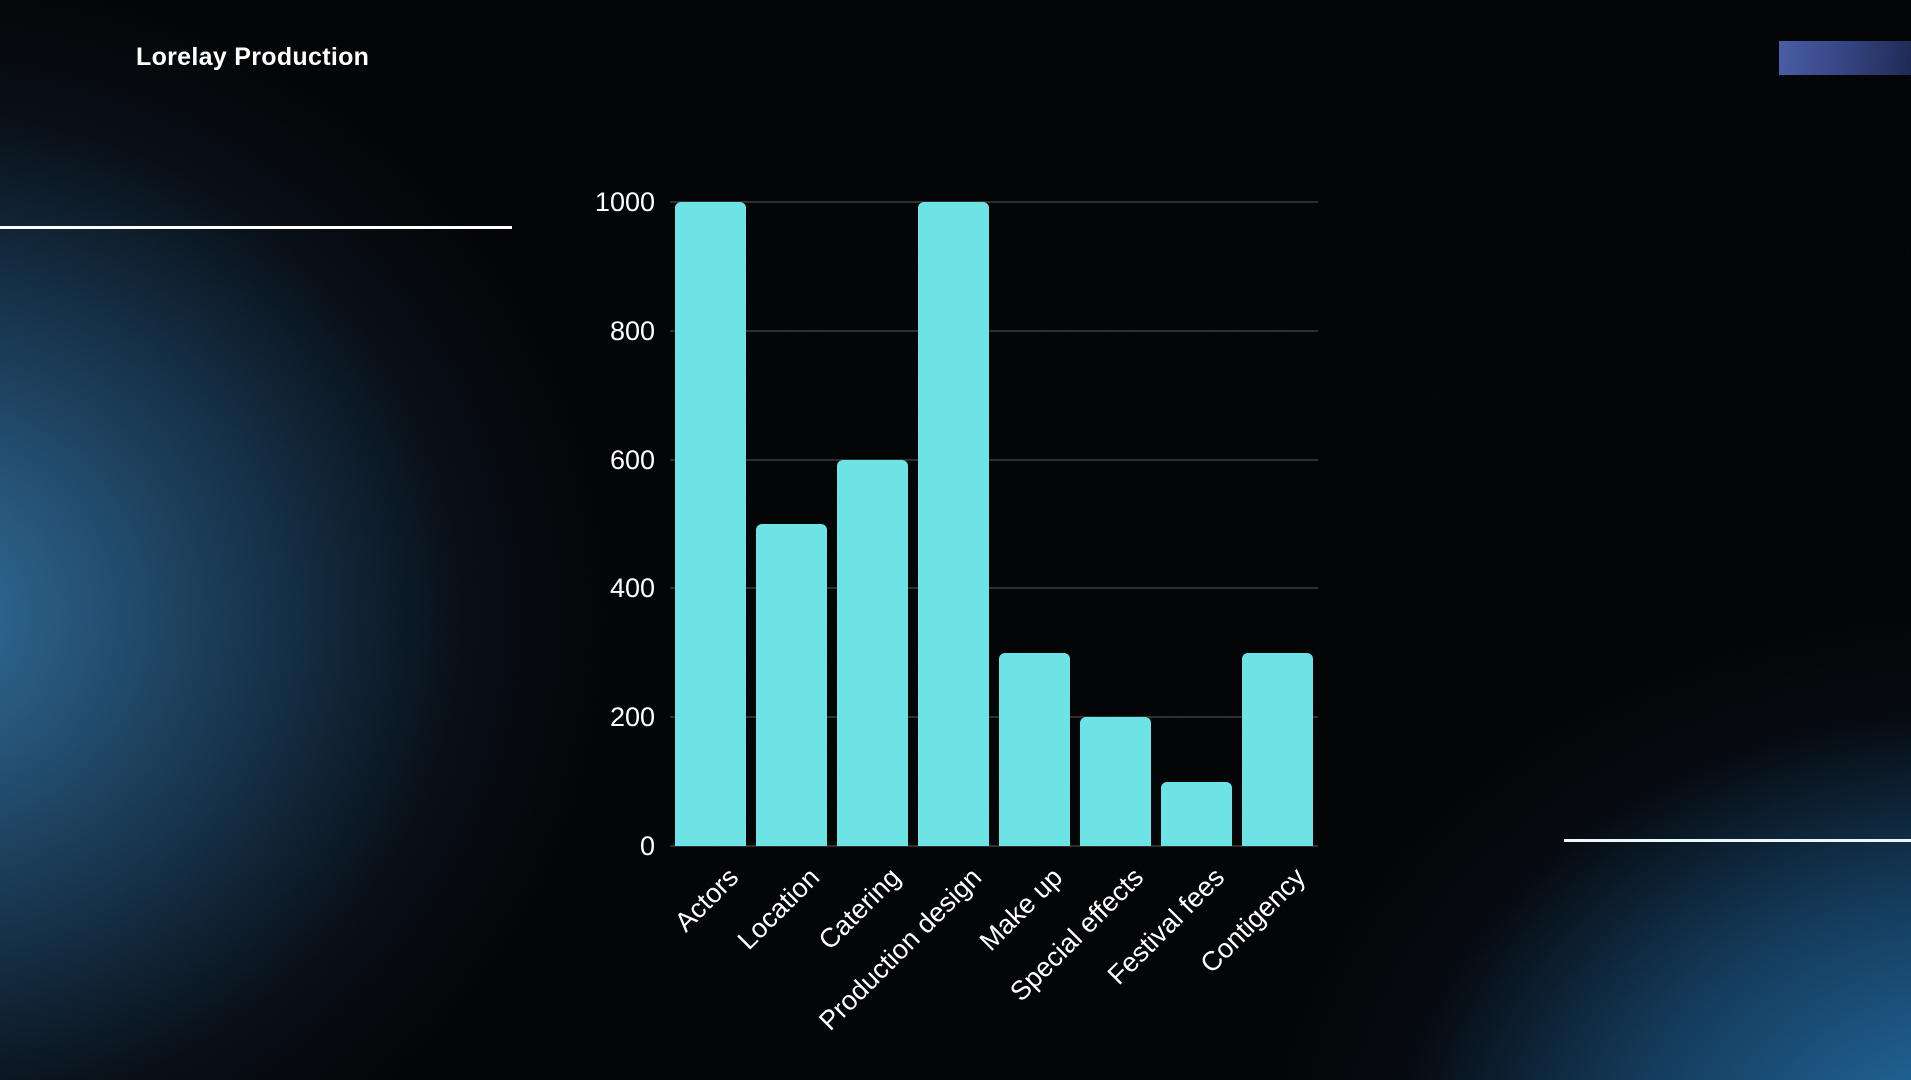  Describe the element at coordinates (1034, 749) in the screenshot. I see `bar-make-up` at that location.